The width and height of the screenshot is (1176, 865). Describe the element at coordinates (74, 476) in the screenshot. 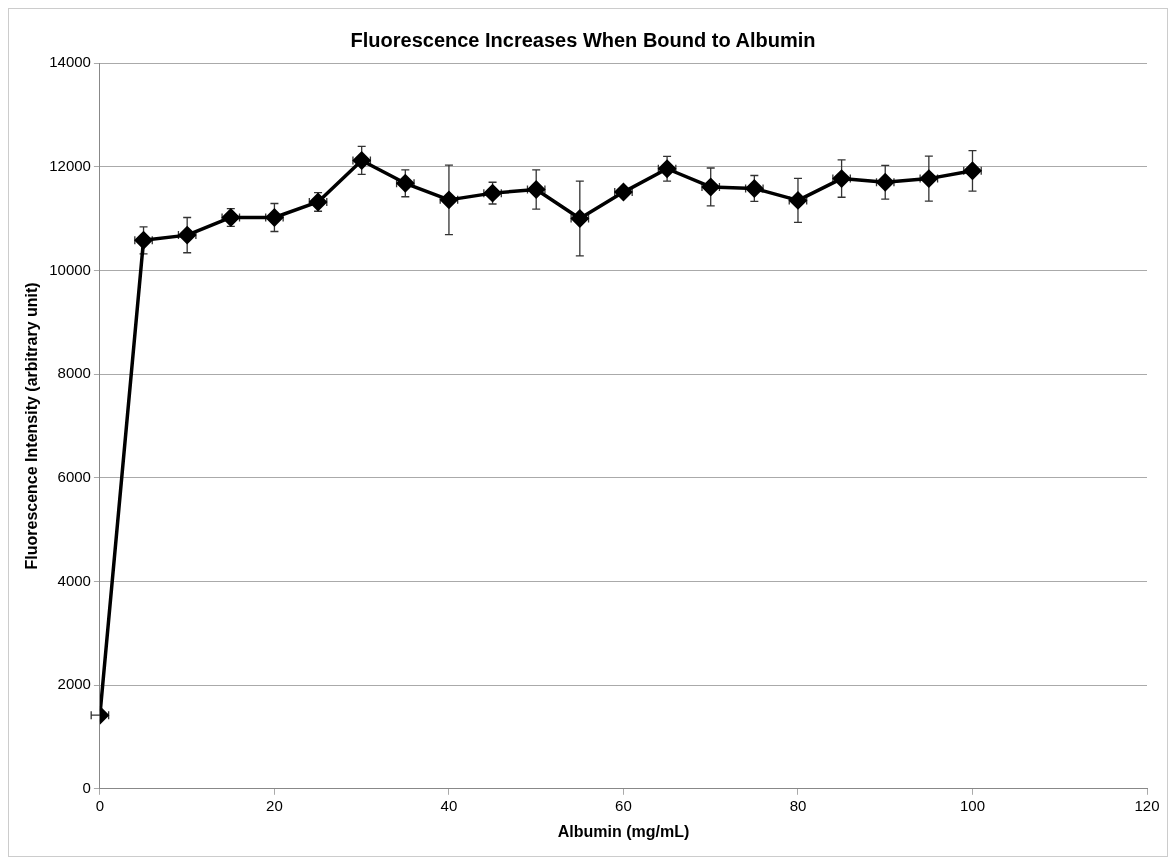

I see `y-tick-label: 6000` at that location.